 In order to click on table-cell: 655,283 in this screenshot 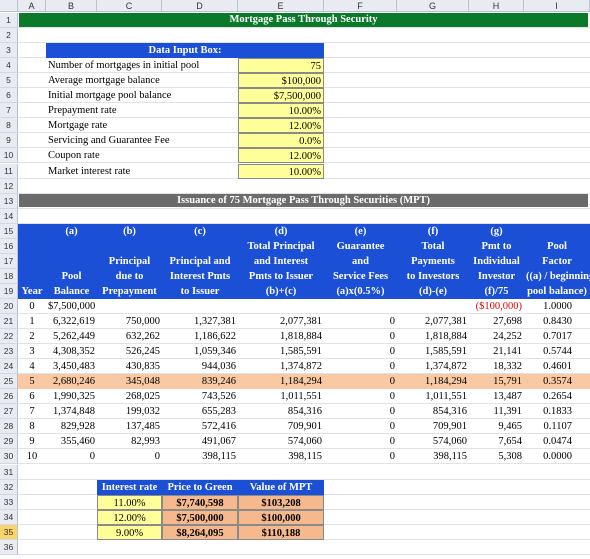, I will do `click(218, 412)`.